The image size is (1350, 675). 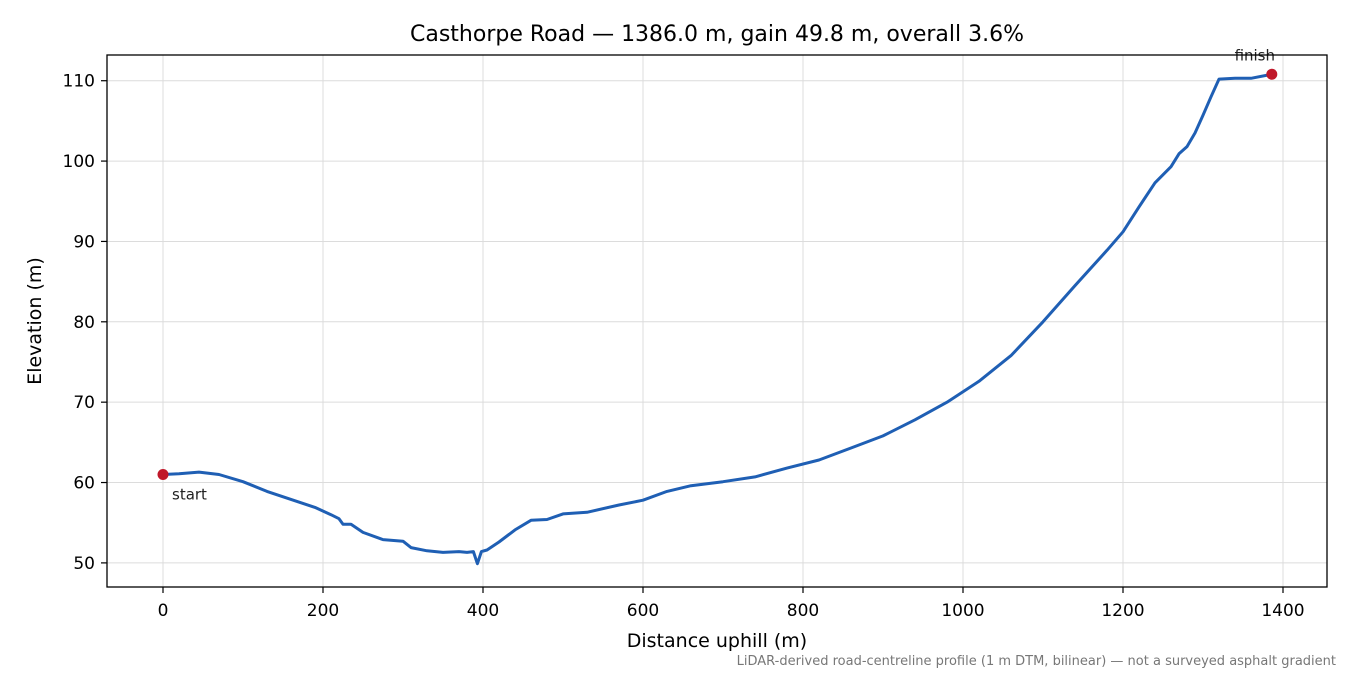 I want to click on y-tick-label: 70, so click(x=84, y=403).